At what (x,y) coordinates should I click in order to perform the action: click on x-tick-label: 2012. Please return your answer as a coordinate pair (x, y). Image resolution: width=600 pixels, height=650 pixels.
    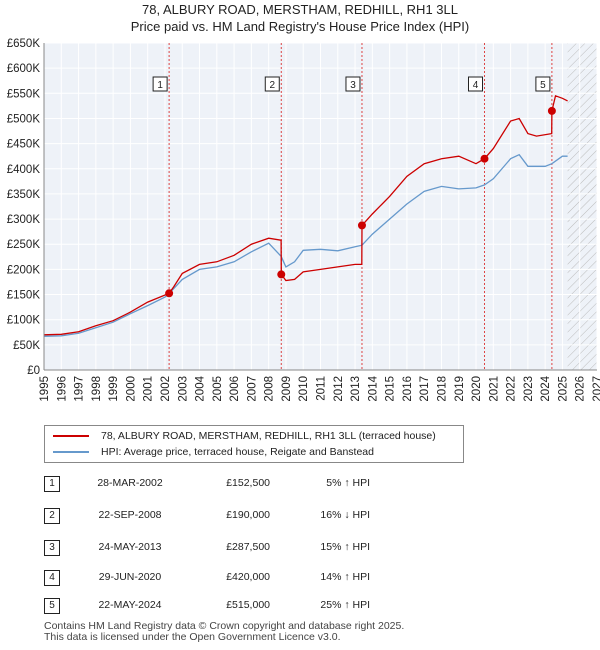
    Looking at the image, I should click on (339, 389).